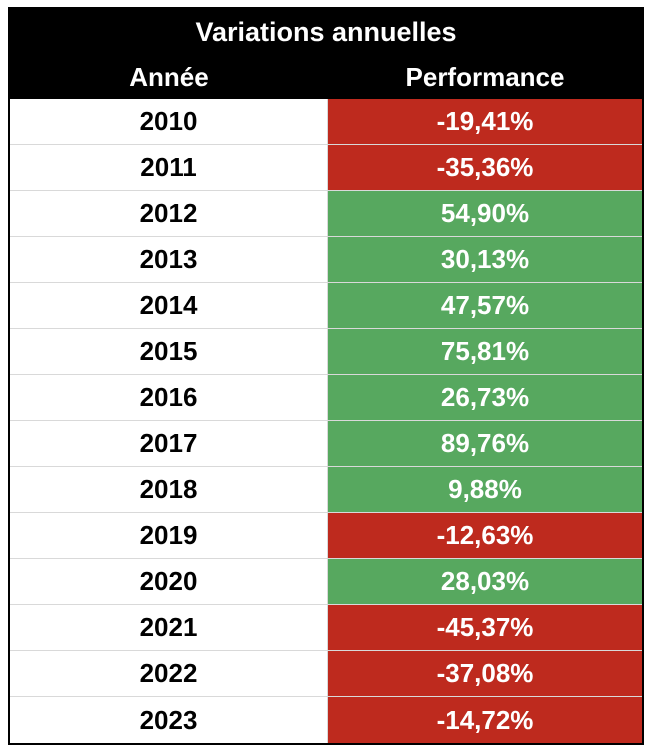 The image size is (652, 750). I want to click on year-cell: 2010, so click(169, 121).